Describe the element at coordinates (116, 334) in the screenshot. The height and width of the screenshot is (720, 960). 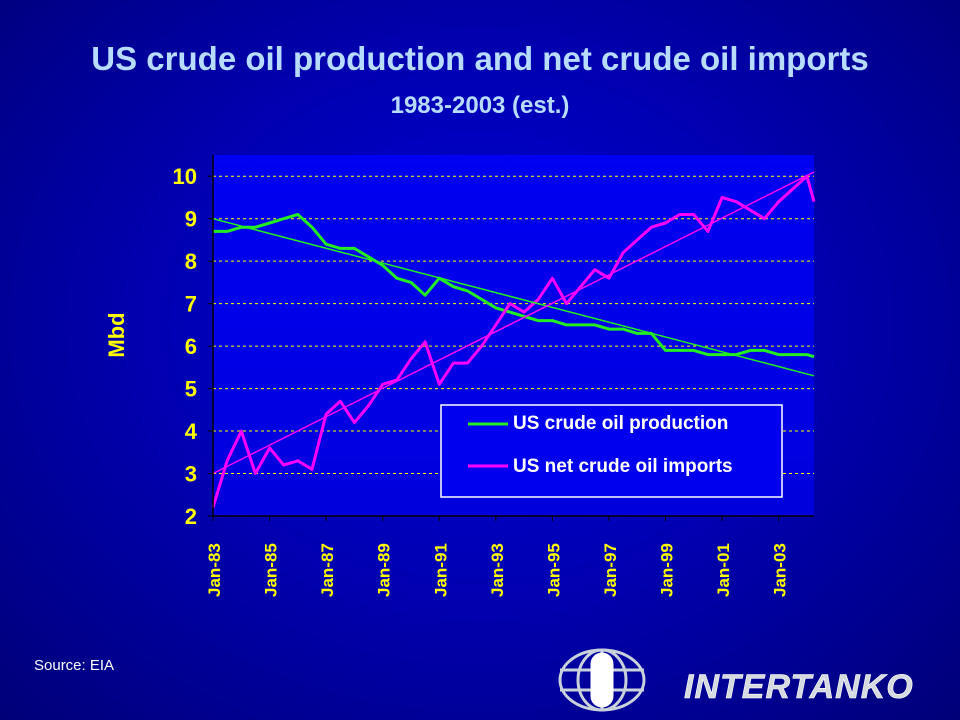
I see `y-axis-label: Mbd` at that location.